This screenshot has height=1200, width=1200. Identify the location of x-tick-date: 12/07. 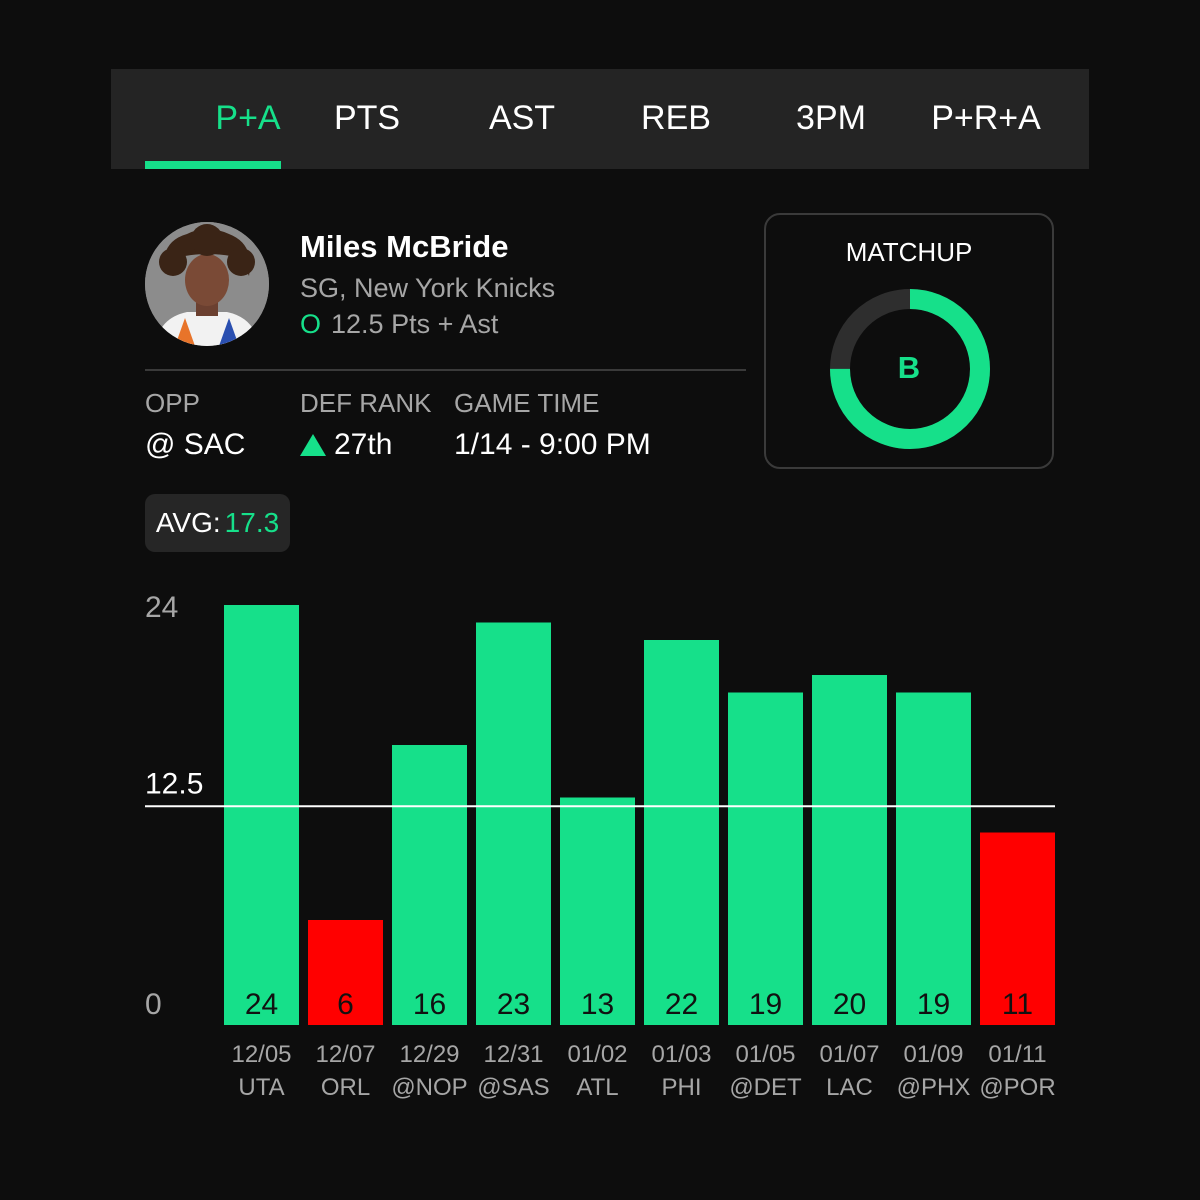
(345, 1054).